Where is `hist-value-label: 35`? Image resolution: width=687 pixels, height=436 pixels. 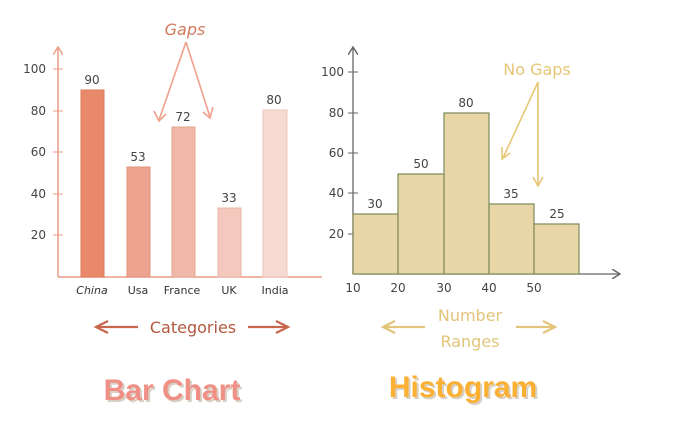
hist-value-label: 35 is located at coordinates (510, 194).